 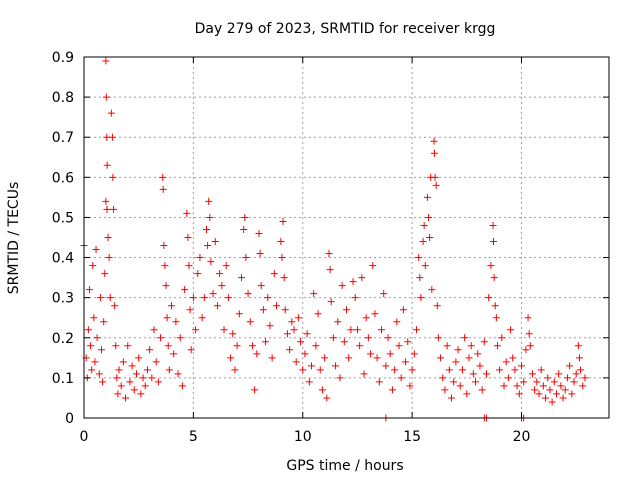 What do you see at coordinates (63, 218) in the screenshot?
I see `y-tick-label: 0.5` at bounding box center [63, 218].